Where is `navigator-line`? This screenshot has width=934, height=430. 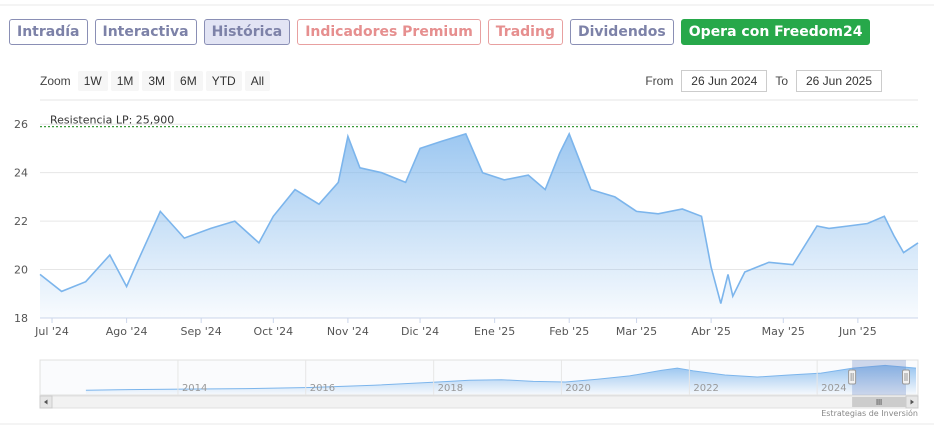 navigator-line is located at coordinates (501, 377).